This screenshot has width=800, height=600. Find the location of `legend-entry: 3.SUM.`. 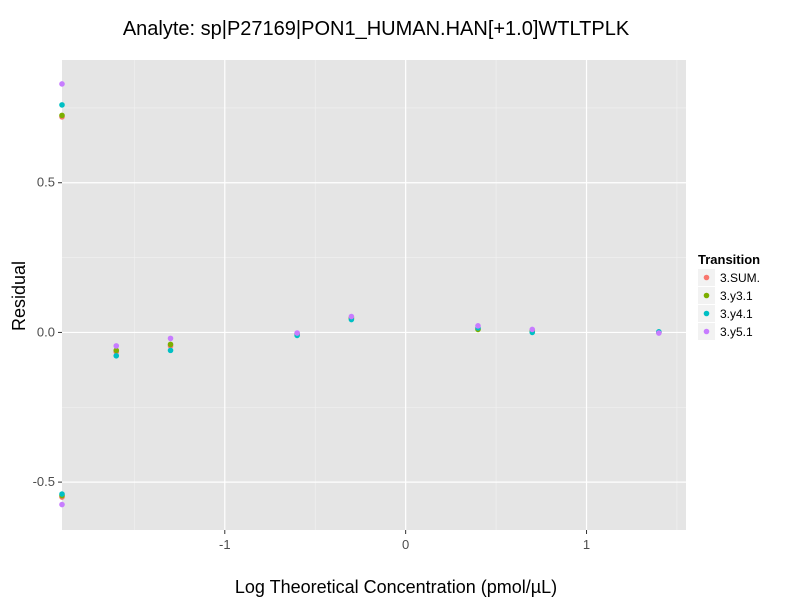

legend-entry: 3.SUM. is located at coordinates (729, 277).